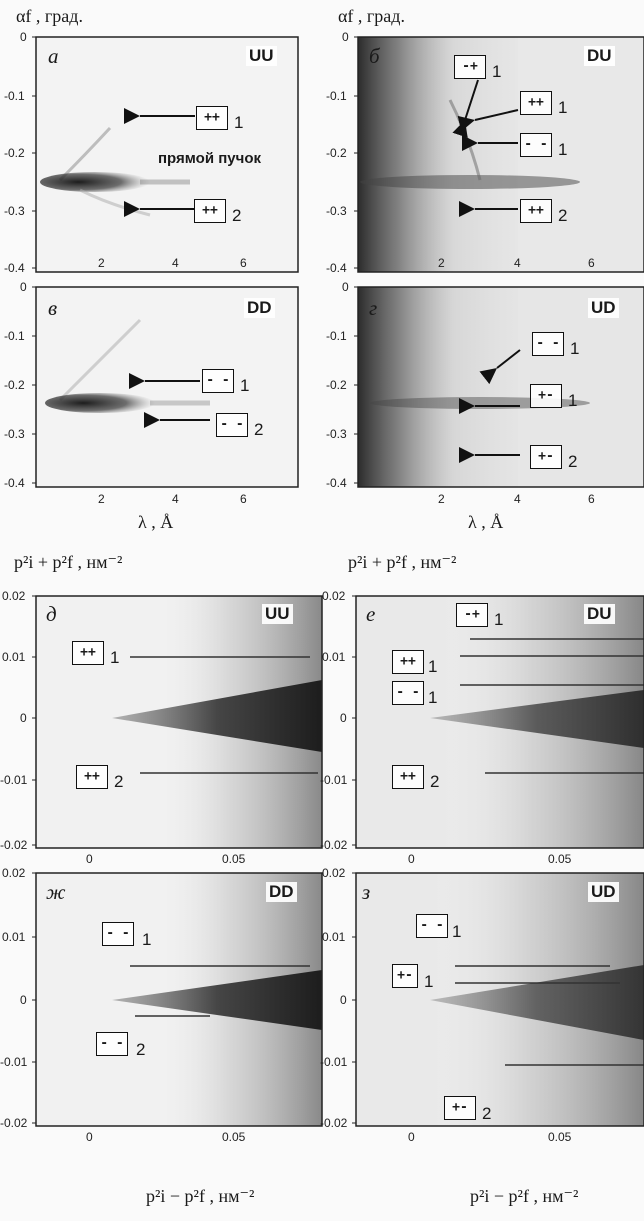  Describe the element at coordinates (281, 892) in the screenshot. I see `panel-zh-mode: DD` at that location.